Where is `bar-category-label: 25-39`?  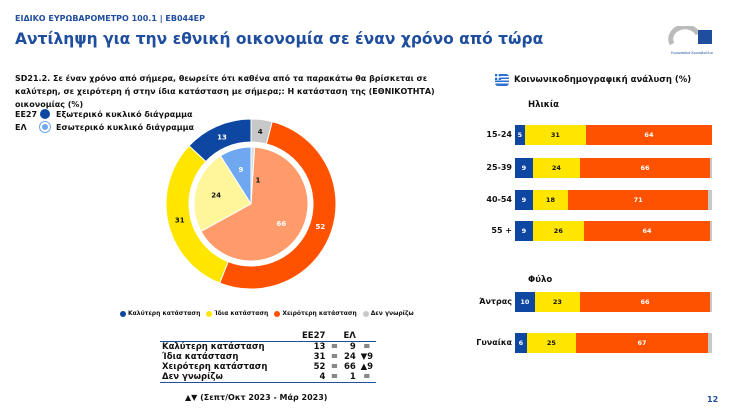
bar-category-label: 25-39 is located at coordinates (499, 167).